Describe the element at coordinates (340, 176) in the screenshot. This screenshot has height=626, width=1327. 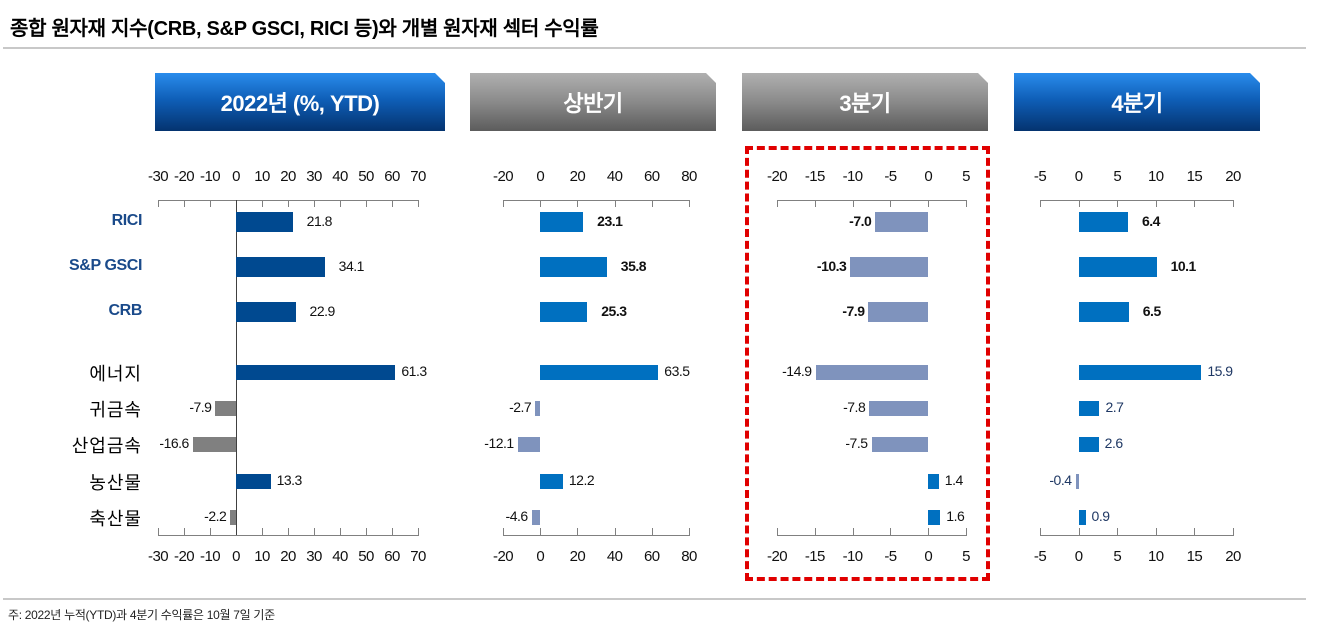
I see `ytd-top-tick-label: 40` at that location.